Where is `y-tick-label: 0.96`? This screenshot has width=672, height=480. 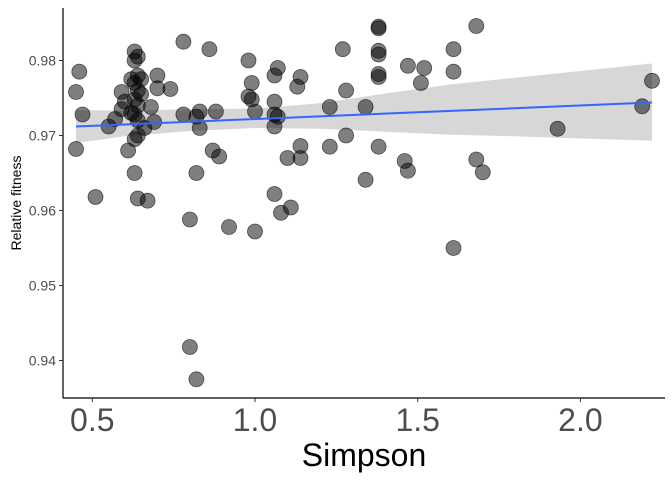 y-tick-label: 0.96 is located at coordinates (42, 211).